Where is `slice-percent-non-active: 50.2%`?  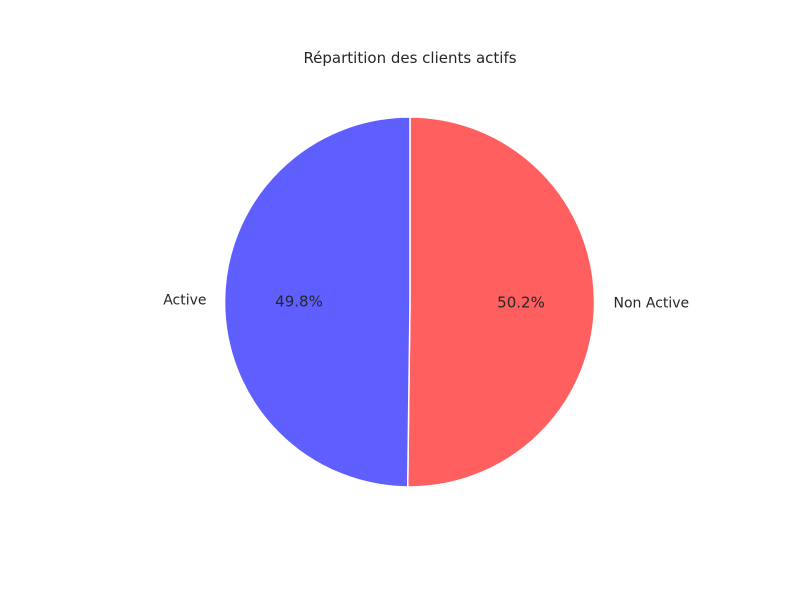
slice-percent-non-active: 50.2% is located at coordinates (521, 303).